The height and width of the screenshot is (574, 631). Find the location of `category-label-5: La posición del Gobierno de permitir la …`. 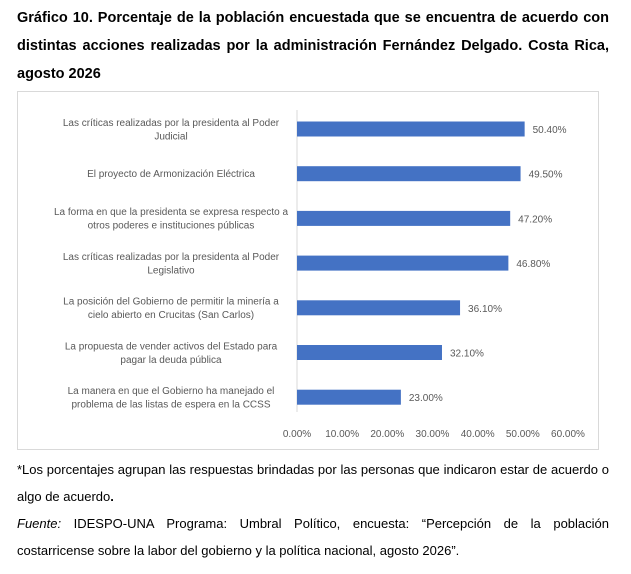

category-label-5: La posición del Gobierno de permitir la … is located at coordinates (171, 309).